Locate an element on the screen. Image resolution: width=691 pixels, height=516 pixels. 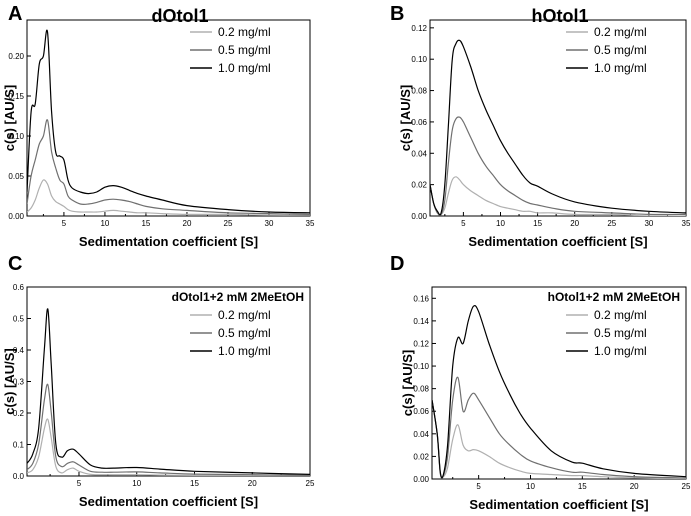
panel-letter: C is located at coordinates (15, 264).